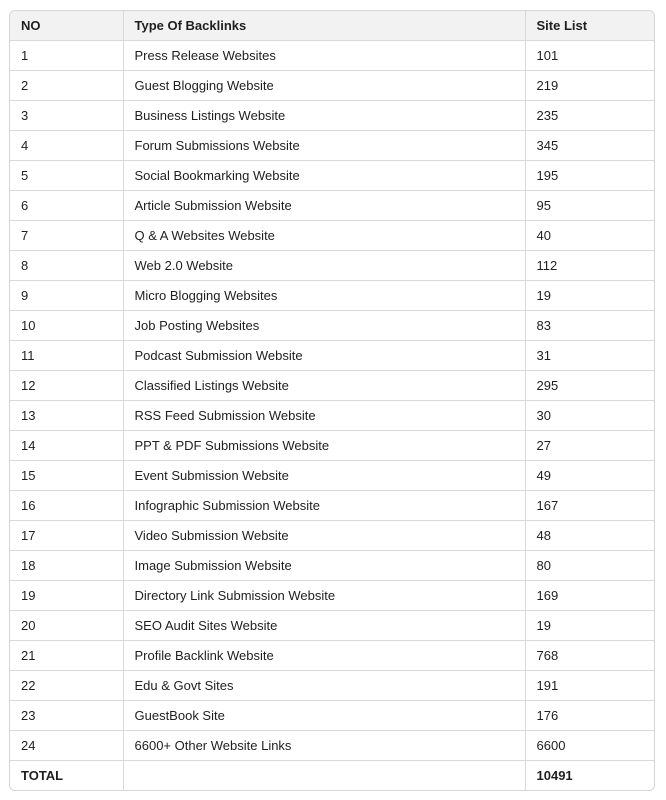 This screenshot has height=800, width=666. I want to click on row-site-list-cell: 235, so click(589, 115).